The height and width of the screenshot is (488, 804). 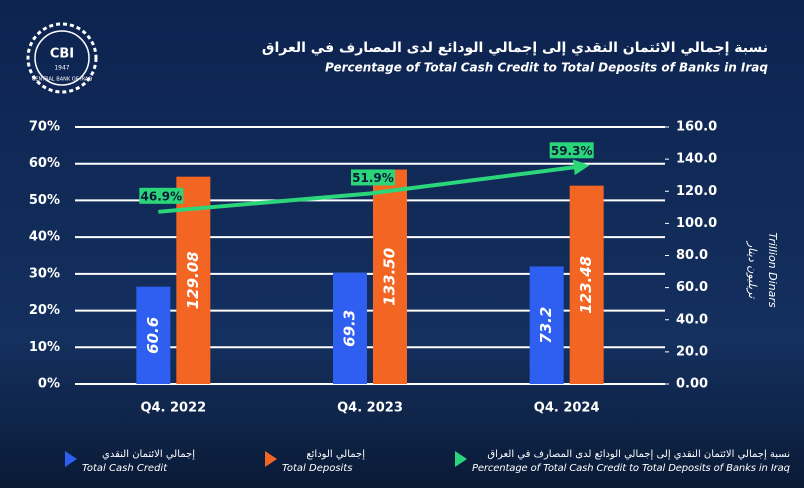 I want to click on value-label: 60.6, so click(x=153, y=335).